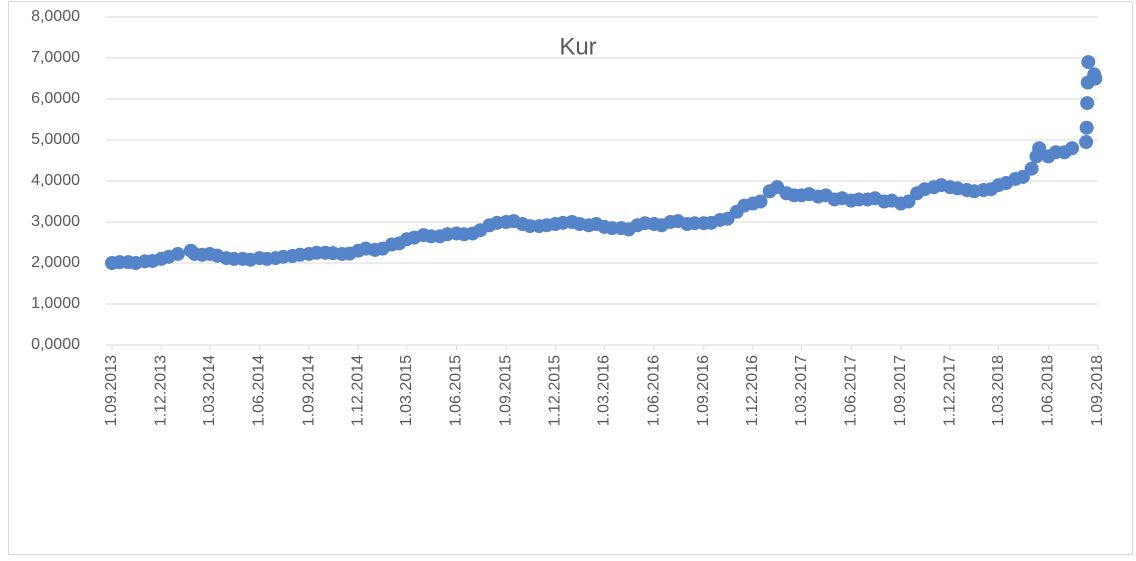 This screenshot has height=561, width=1136. Describe the element at coordinates (801, 390) in the screenshot. I see `x-tick-label: 1.03.2017` at that location.